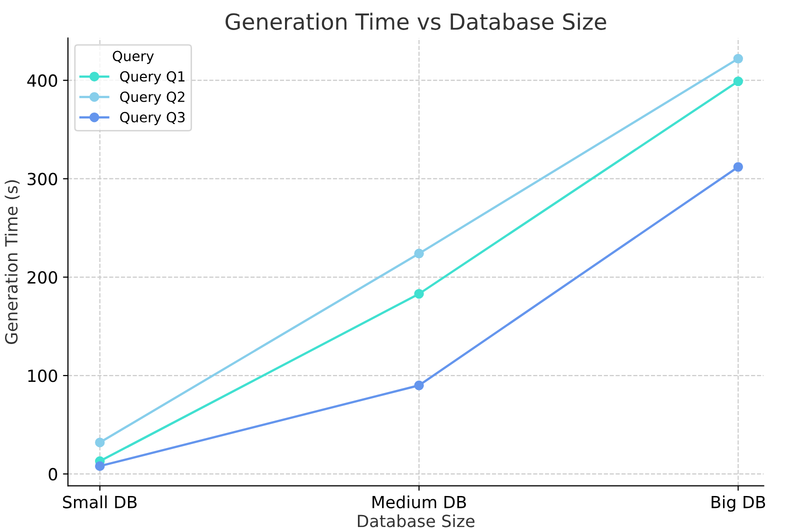  What do you see at coordinates (43, 179) in the screenshot?
I see `y-tick-label: 300` at bounding box center [43, 179].